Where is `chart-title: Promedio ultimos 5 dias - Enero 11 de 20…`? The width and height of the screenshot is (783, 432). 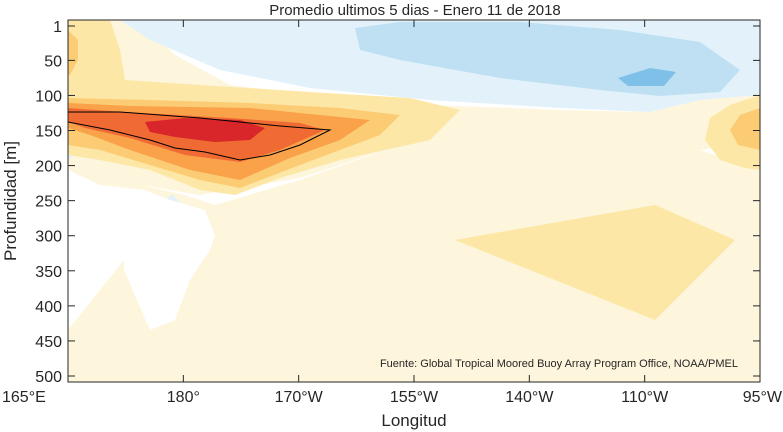
chart-title: Promedio ultimos 5 dias - Enero 11 de 20… is located at coordinates (415, 10).